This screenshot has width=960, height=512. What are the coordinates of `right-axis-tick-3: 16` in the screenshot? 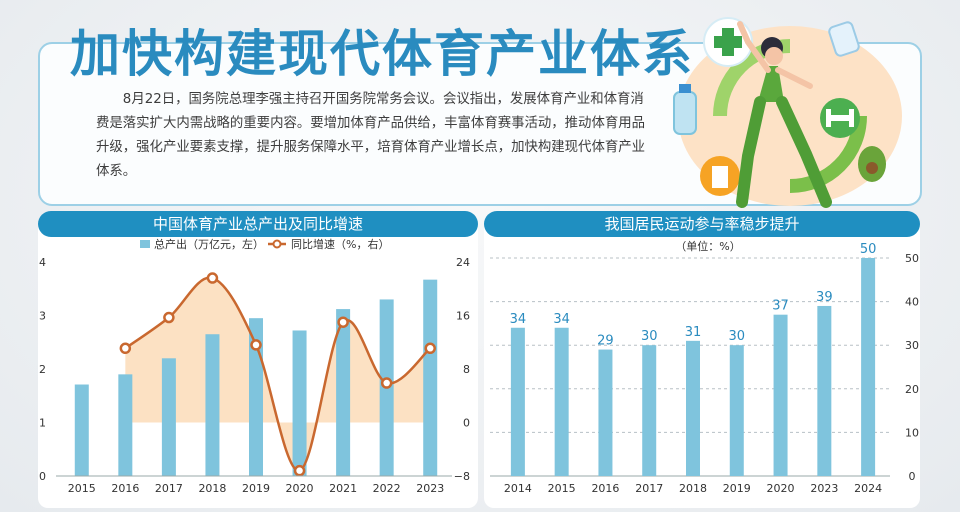 It's located at (463, 316).